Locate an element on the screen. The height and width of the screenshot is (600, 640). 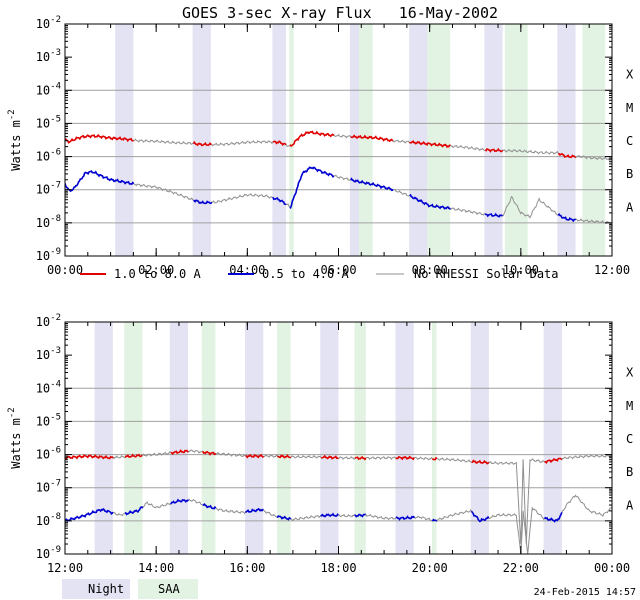
x-tick-label: 02:00 is located at coordinates (156, 270).